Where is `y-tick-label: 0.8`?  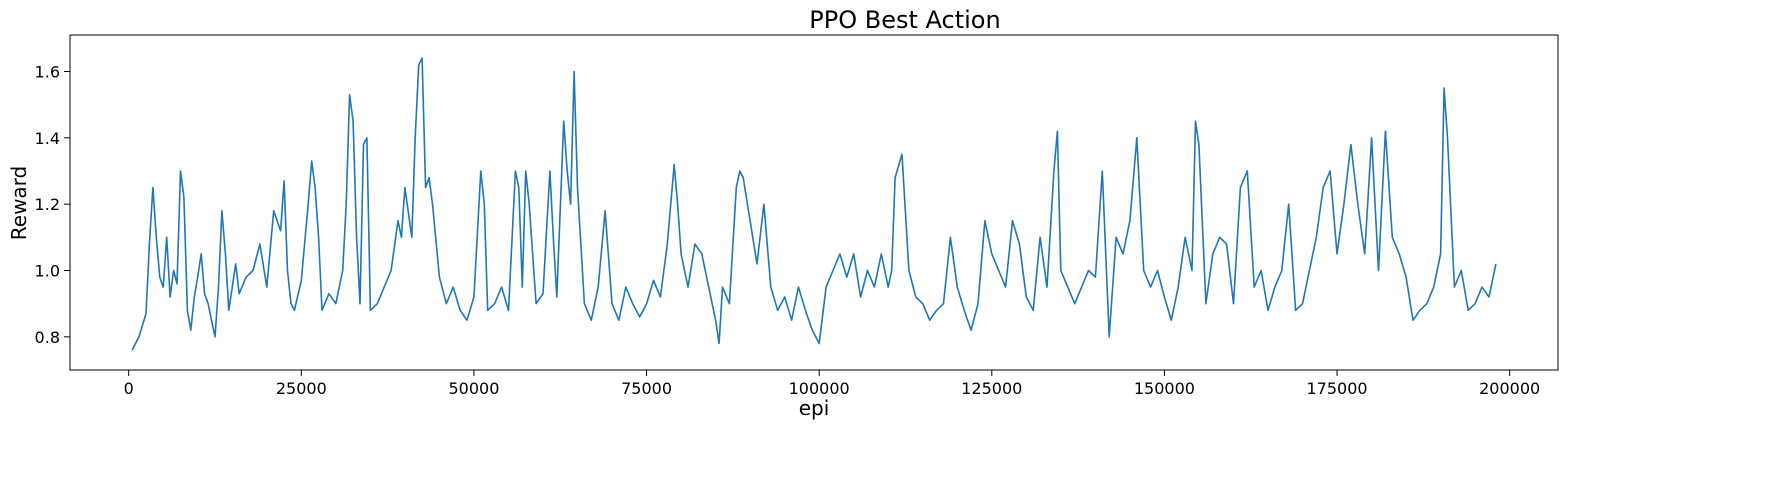
y-tick-label: 0.8 is located at coordinates (47, 337).